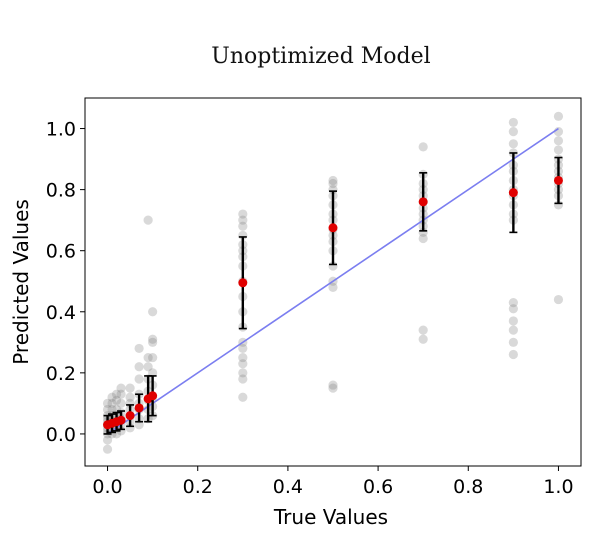 Image resolution: width=591 pixels, height=539 pixels. What do you see at coordinates (61, 435) in the screenshot?
I see `y-tick-label: 0.0` at bounding box center [61, 435].